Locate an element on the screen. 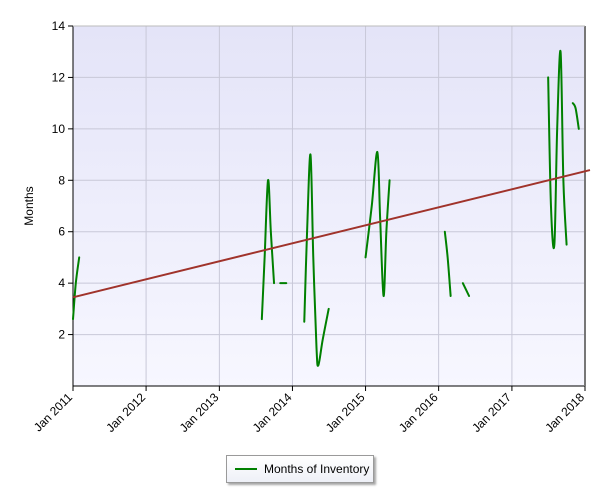 Image resolution: width=600 pixels, height=500 pixels. x-tick-label: Jan 2016 is located at coordinates (418, 412).